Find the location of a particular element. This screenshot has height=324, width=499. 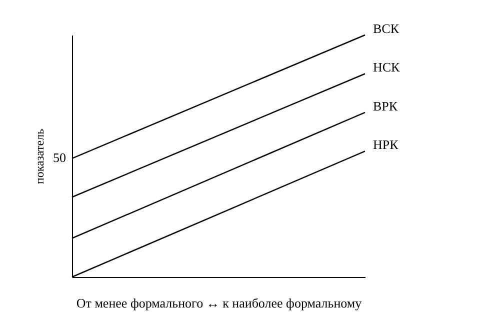

annotation: 50 is located at coordinates (59, 157).